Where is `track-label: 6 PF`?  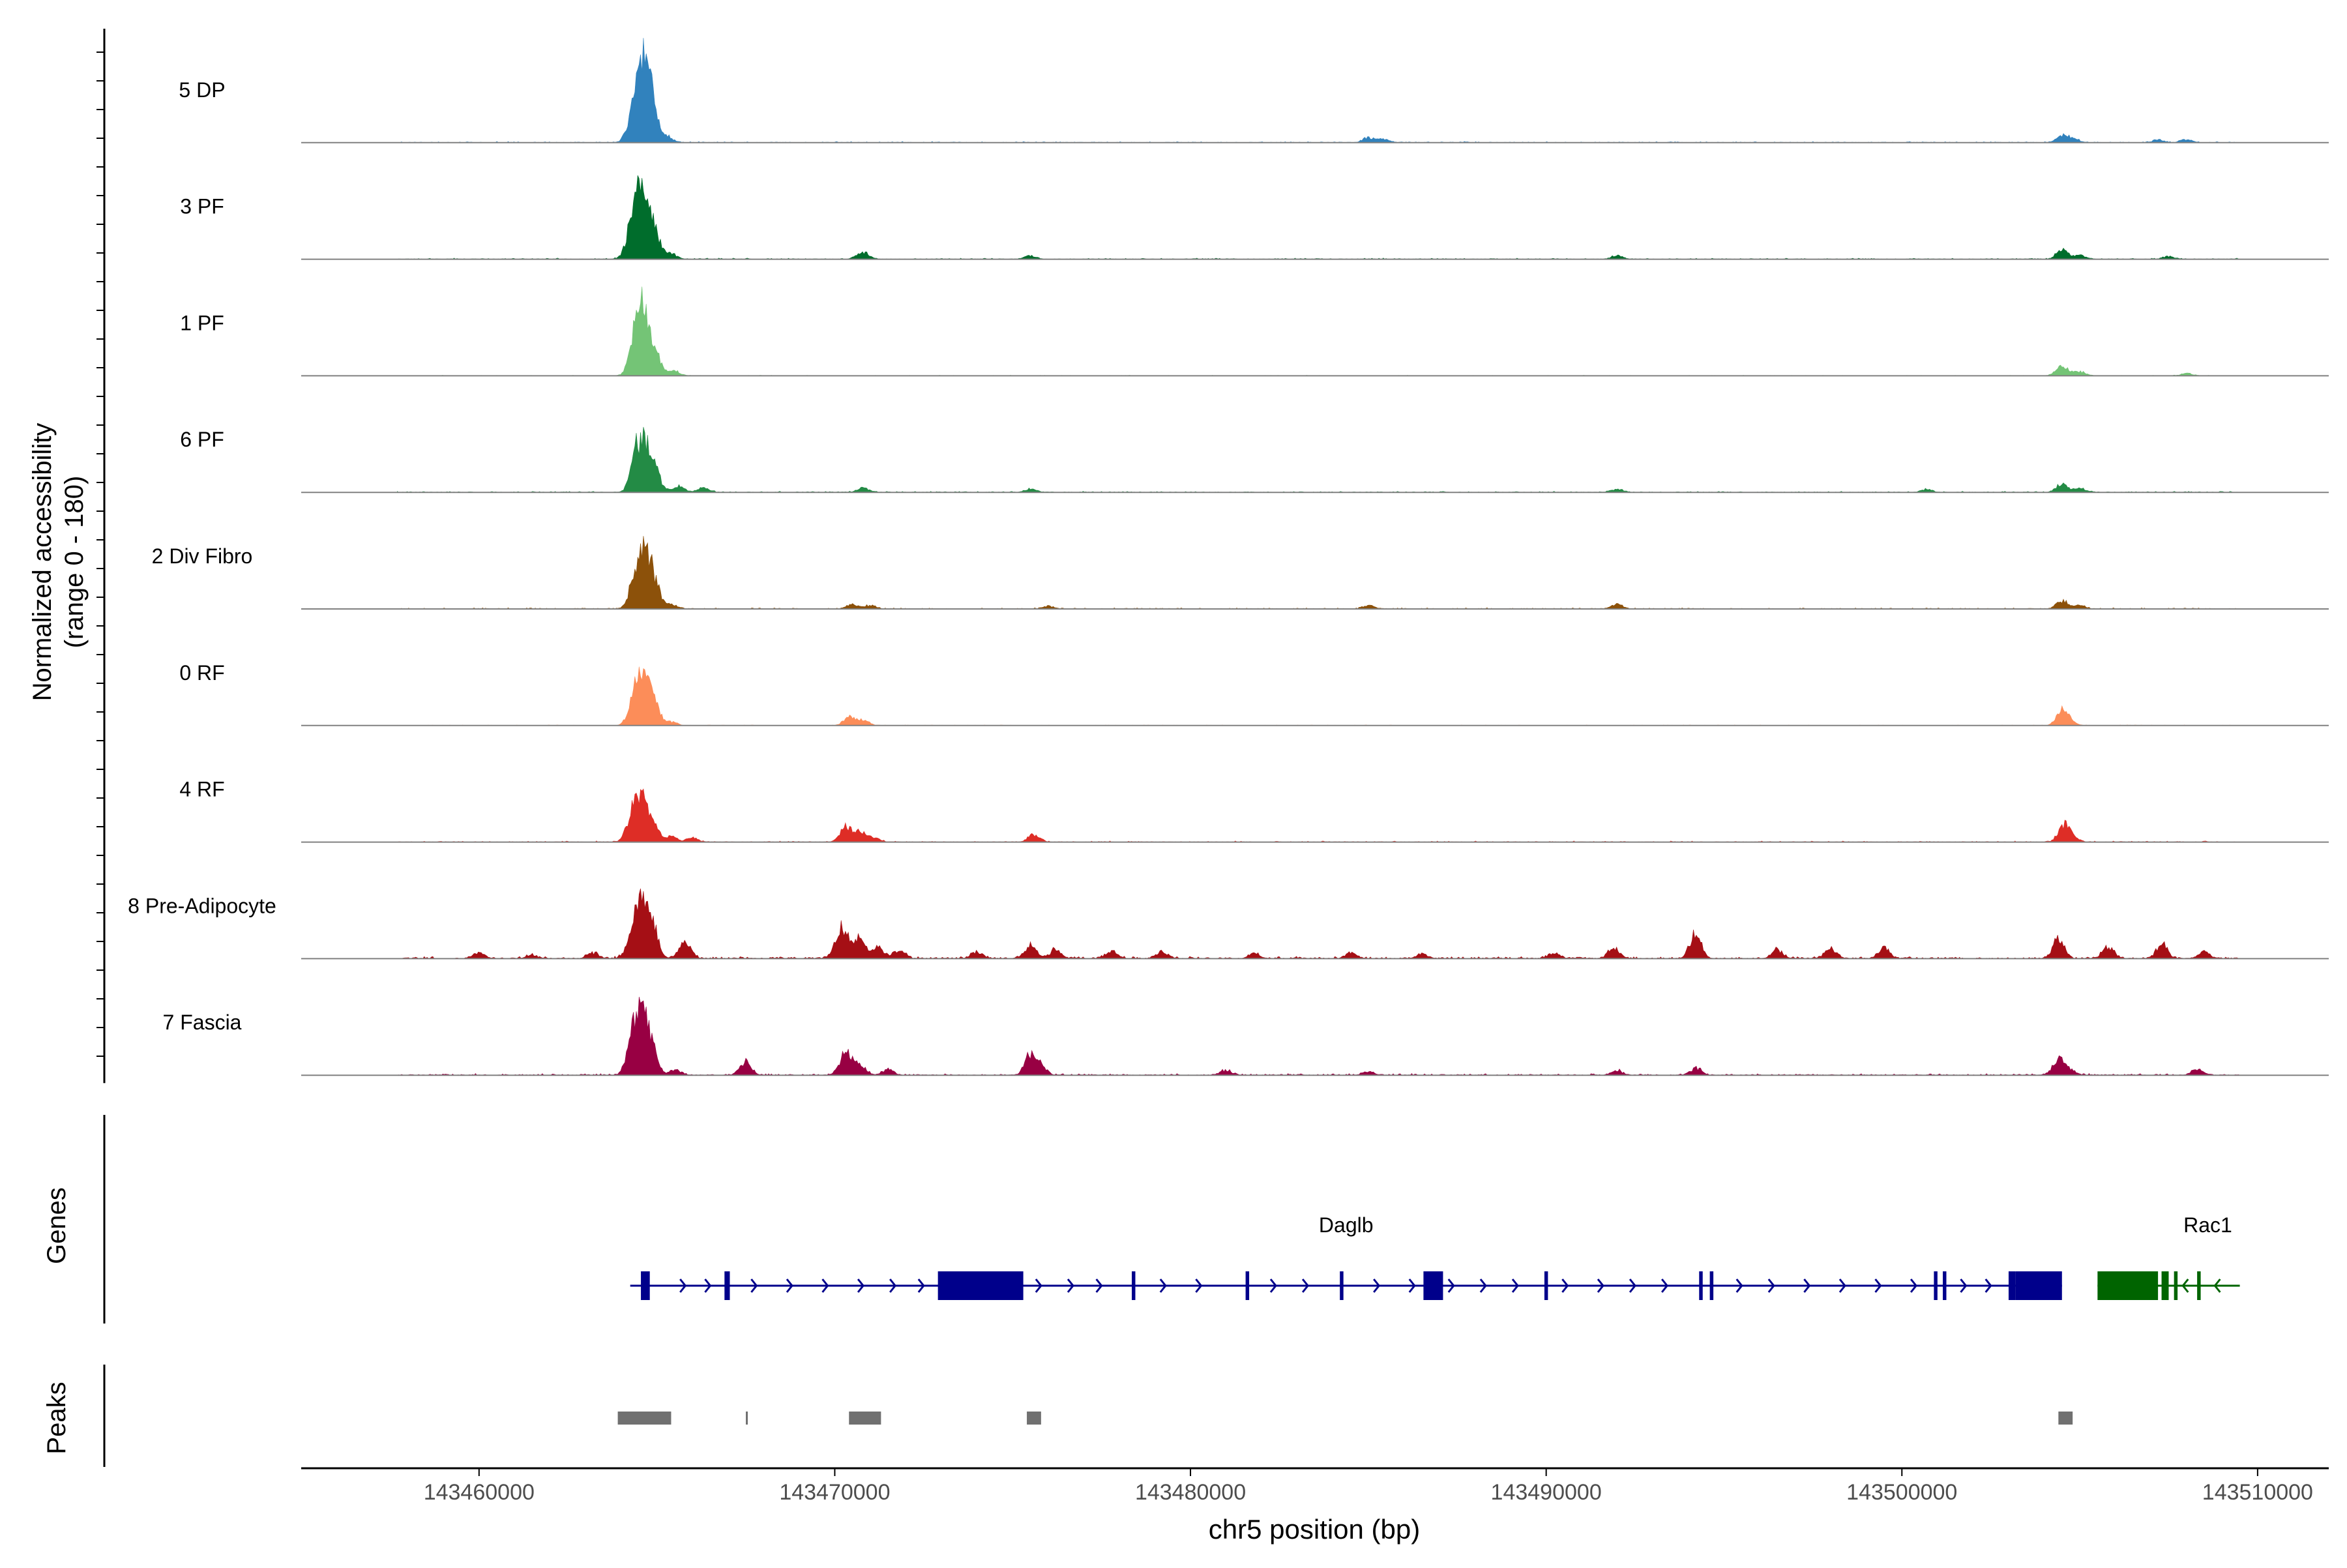
track-label: 6 PF is located at coordinates (202, 440).